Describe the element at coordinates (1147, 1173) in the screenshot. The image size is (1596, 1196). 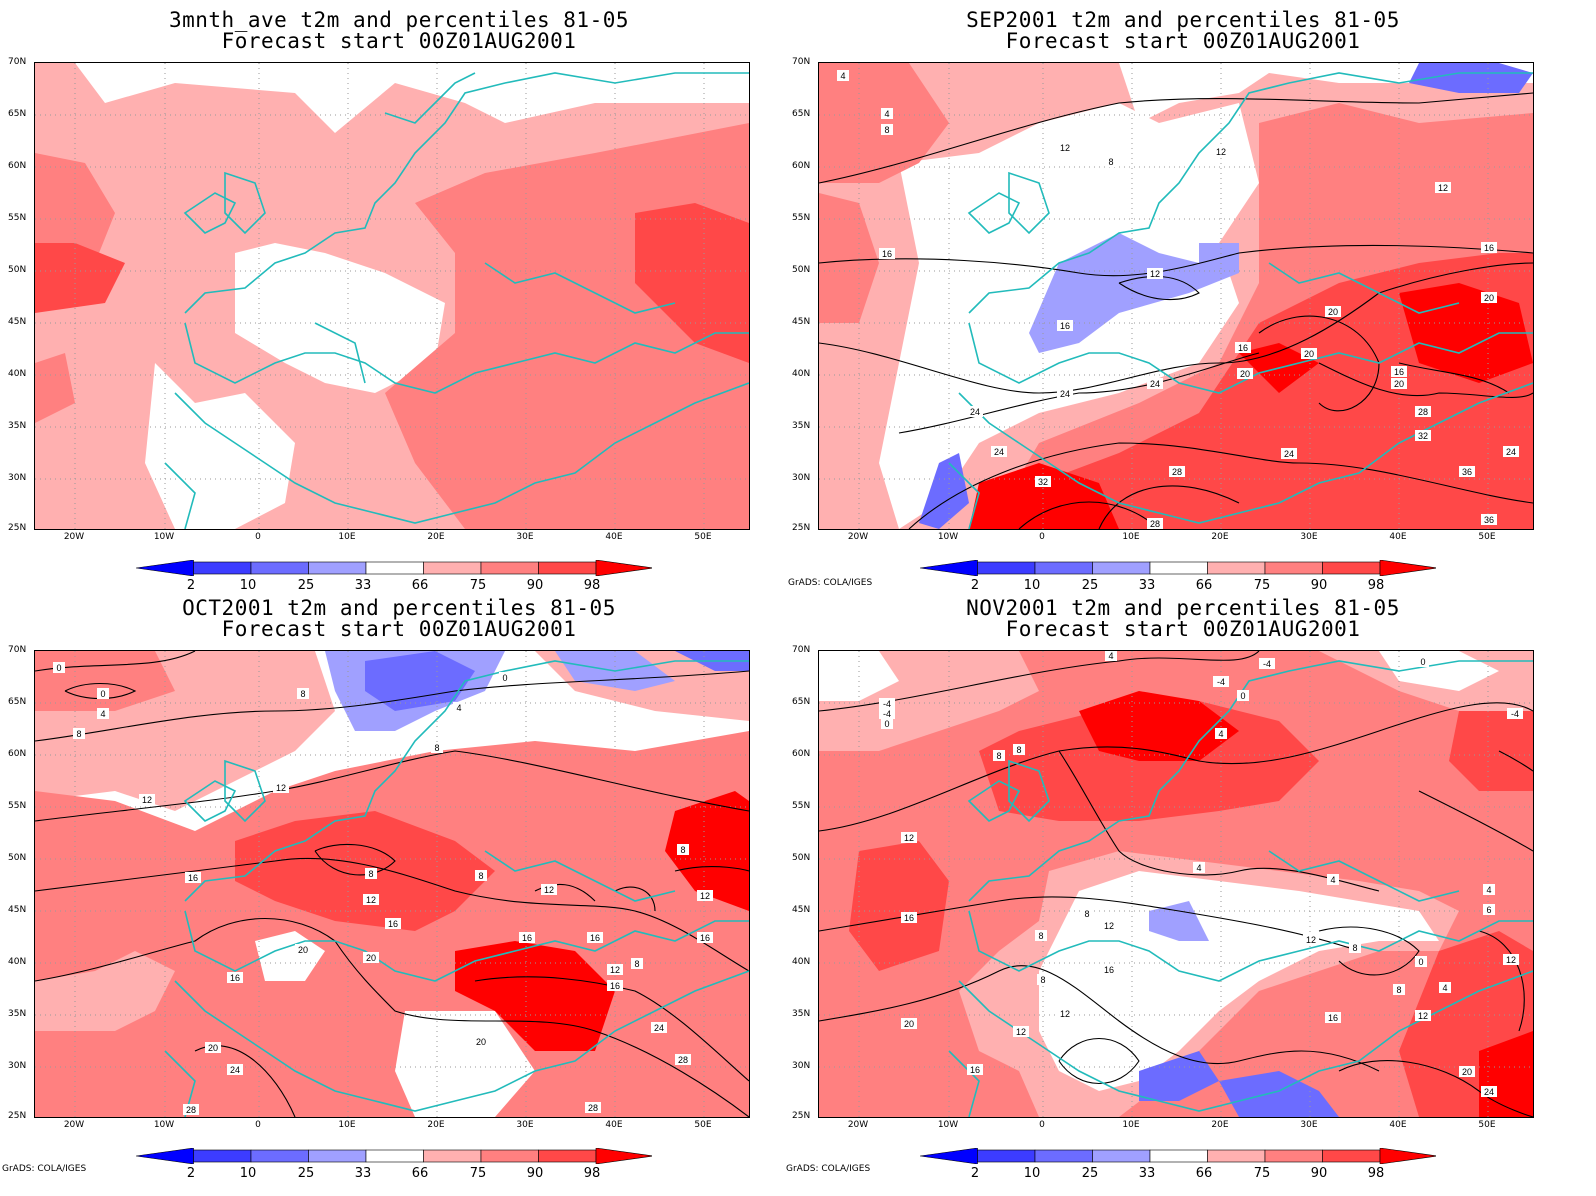
I see `colorbar-level-label: 33` at that location.